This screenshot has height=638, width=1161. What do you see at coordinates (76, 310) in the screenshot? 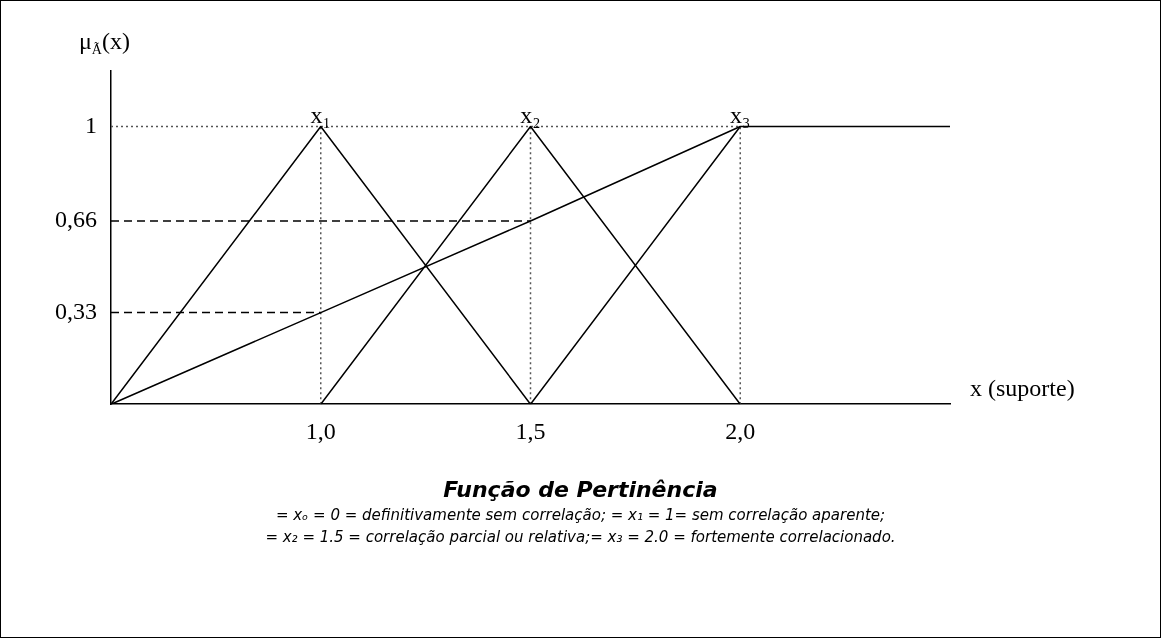
I see `y-tick-label: 0,33` at bounding box center [76, 310].